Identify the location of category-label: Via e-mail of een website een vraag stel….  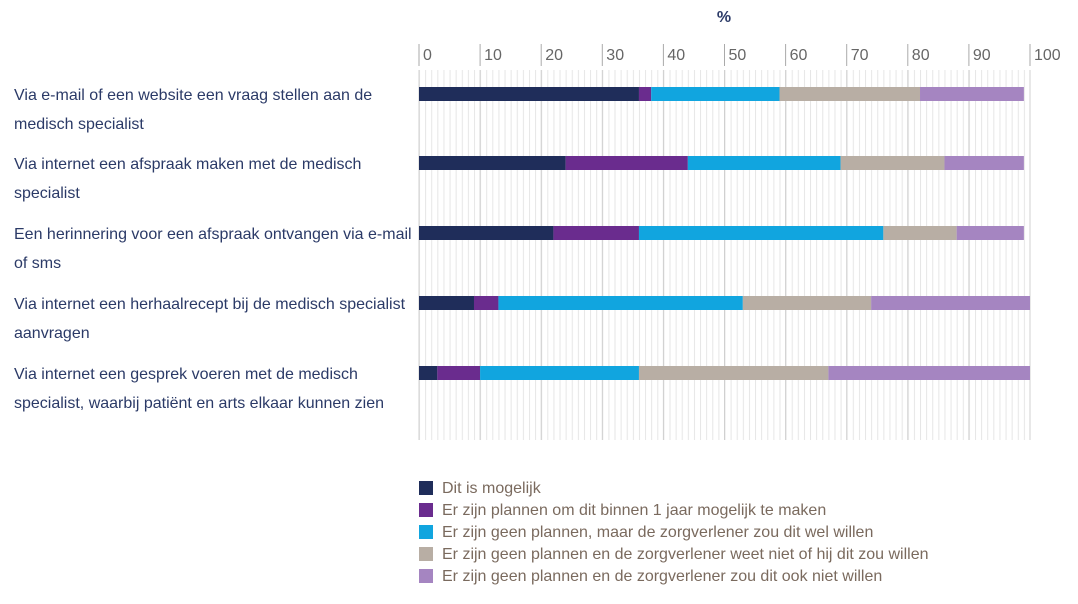
(193, 110).